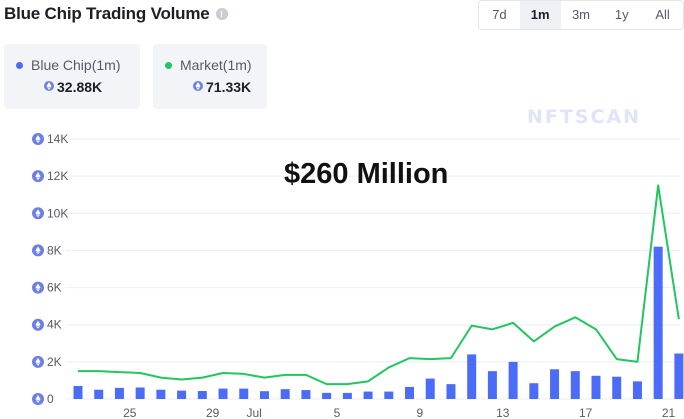 This screenshot has height=419, width=684. I want to click on range-selector: 7d 1m 3m 1y All, so click(581, 15).